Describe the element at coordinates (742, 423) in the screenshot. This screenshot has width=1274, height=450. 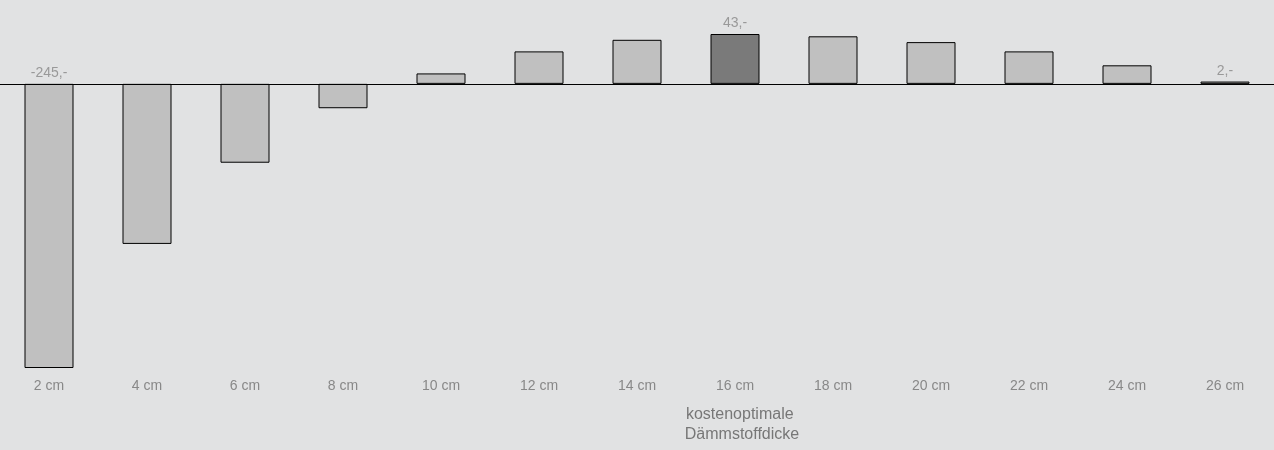
I see `text: kostenoptimale Dämmstoffdicke` at that location.